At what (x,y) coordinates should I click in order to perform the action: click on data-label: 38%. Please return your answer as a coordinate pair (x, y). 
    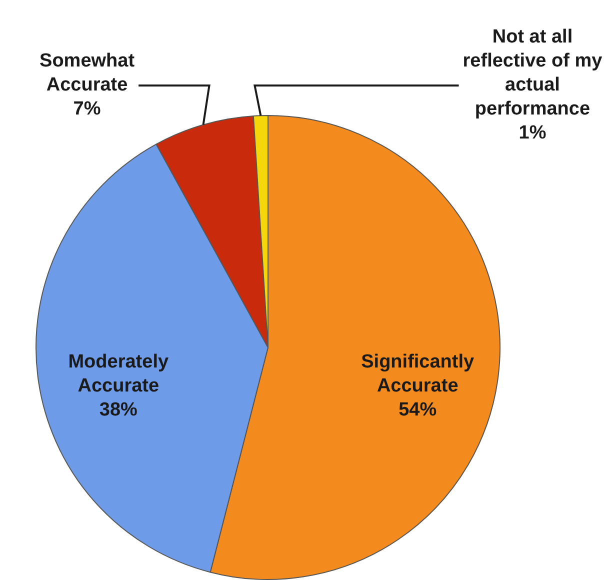
    Looking at the image, I should click on (118, 410).